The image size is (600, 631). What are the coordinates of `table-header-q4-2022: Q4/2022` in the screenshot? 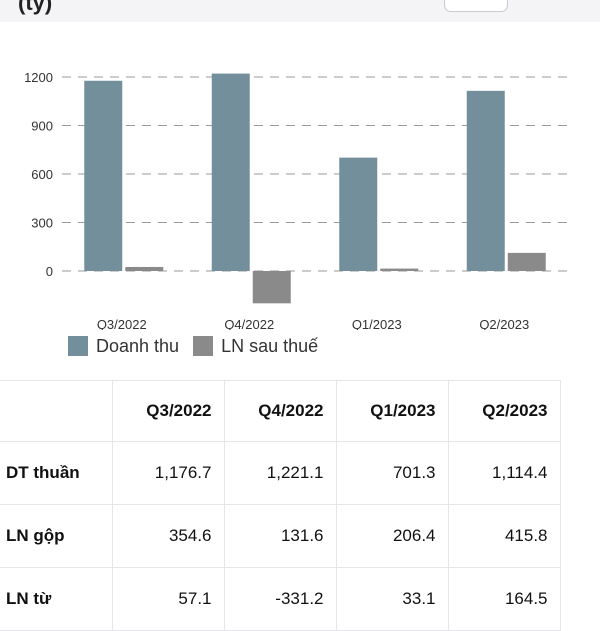 It's located at (280, 411).